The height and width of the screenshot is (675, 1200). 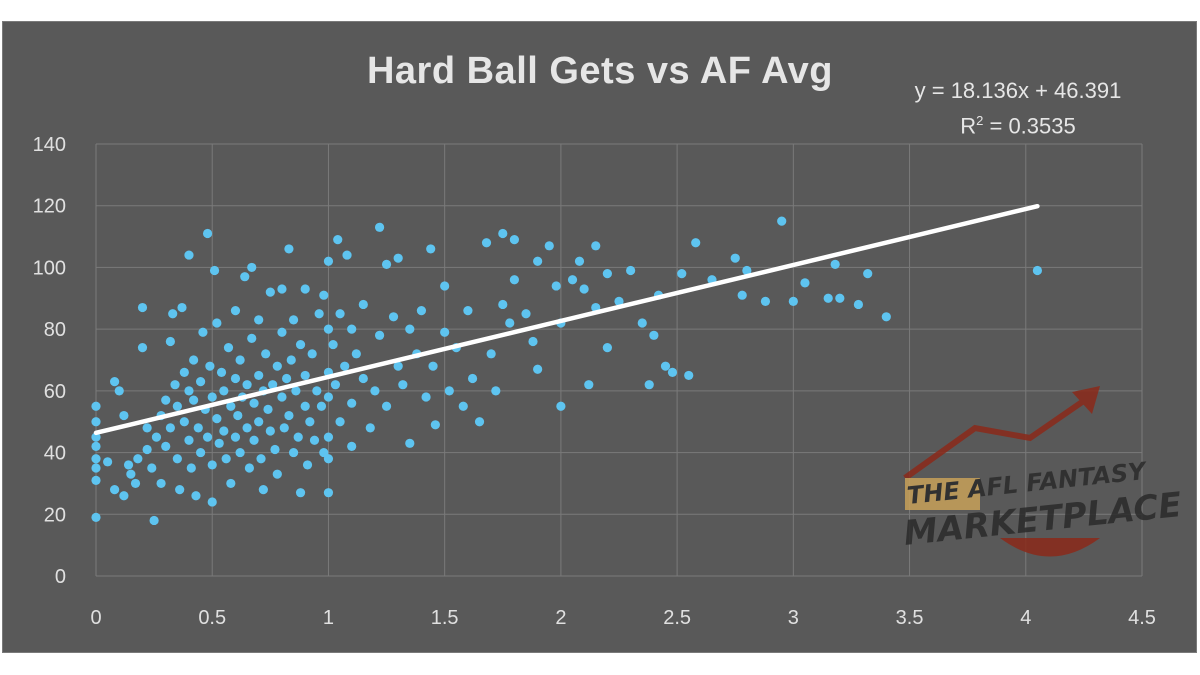 I want to click on logo-trend-arrow, so click(x=995, y=439).